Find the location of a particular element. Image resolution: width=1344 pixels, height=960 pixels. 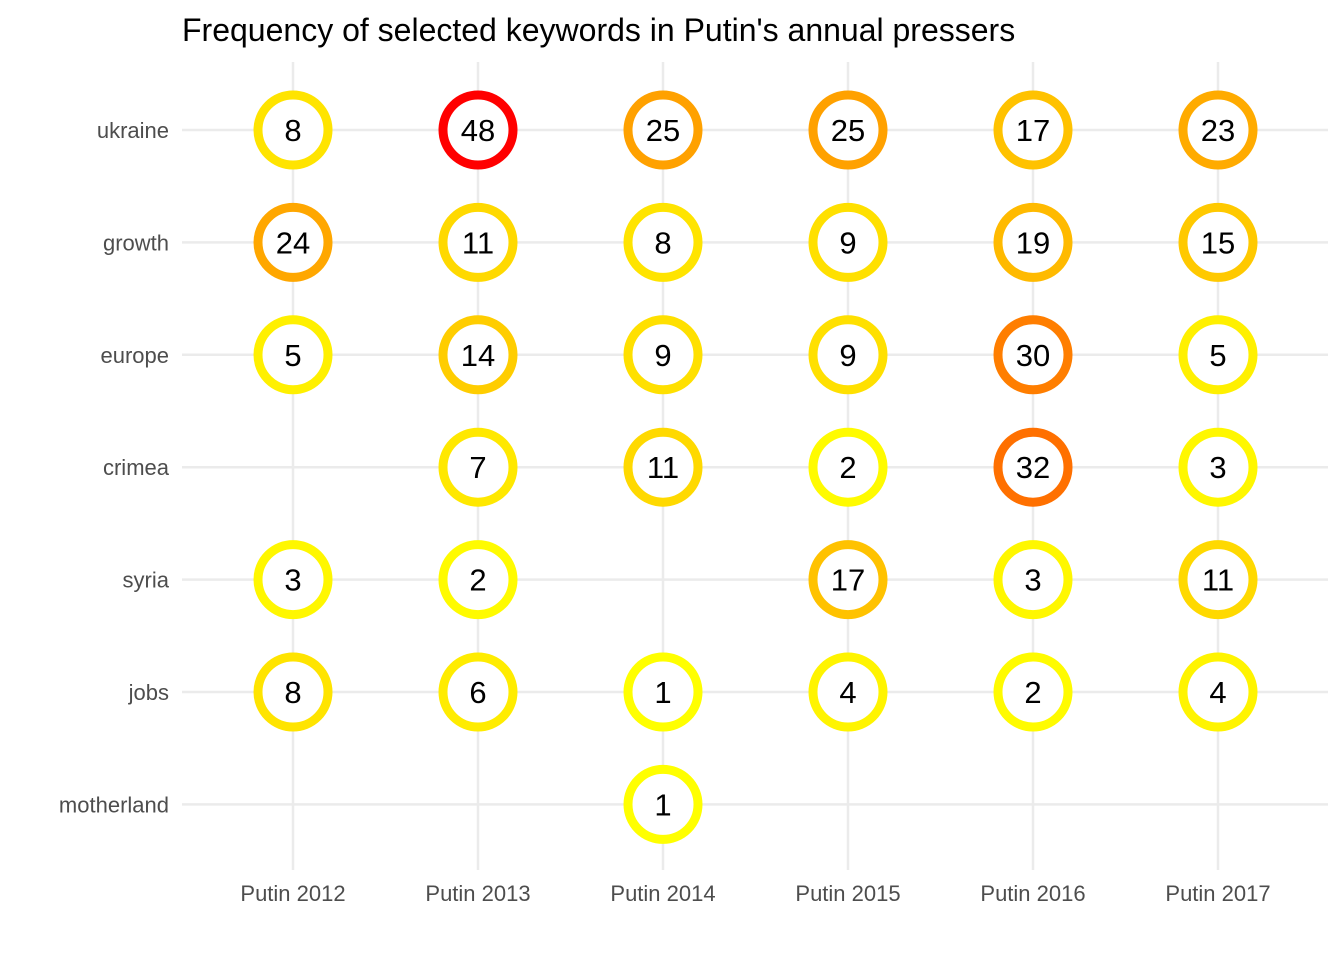

x-tick-label: Putin 2017 is located at coordinates (1217, 893).